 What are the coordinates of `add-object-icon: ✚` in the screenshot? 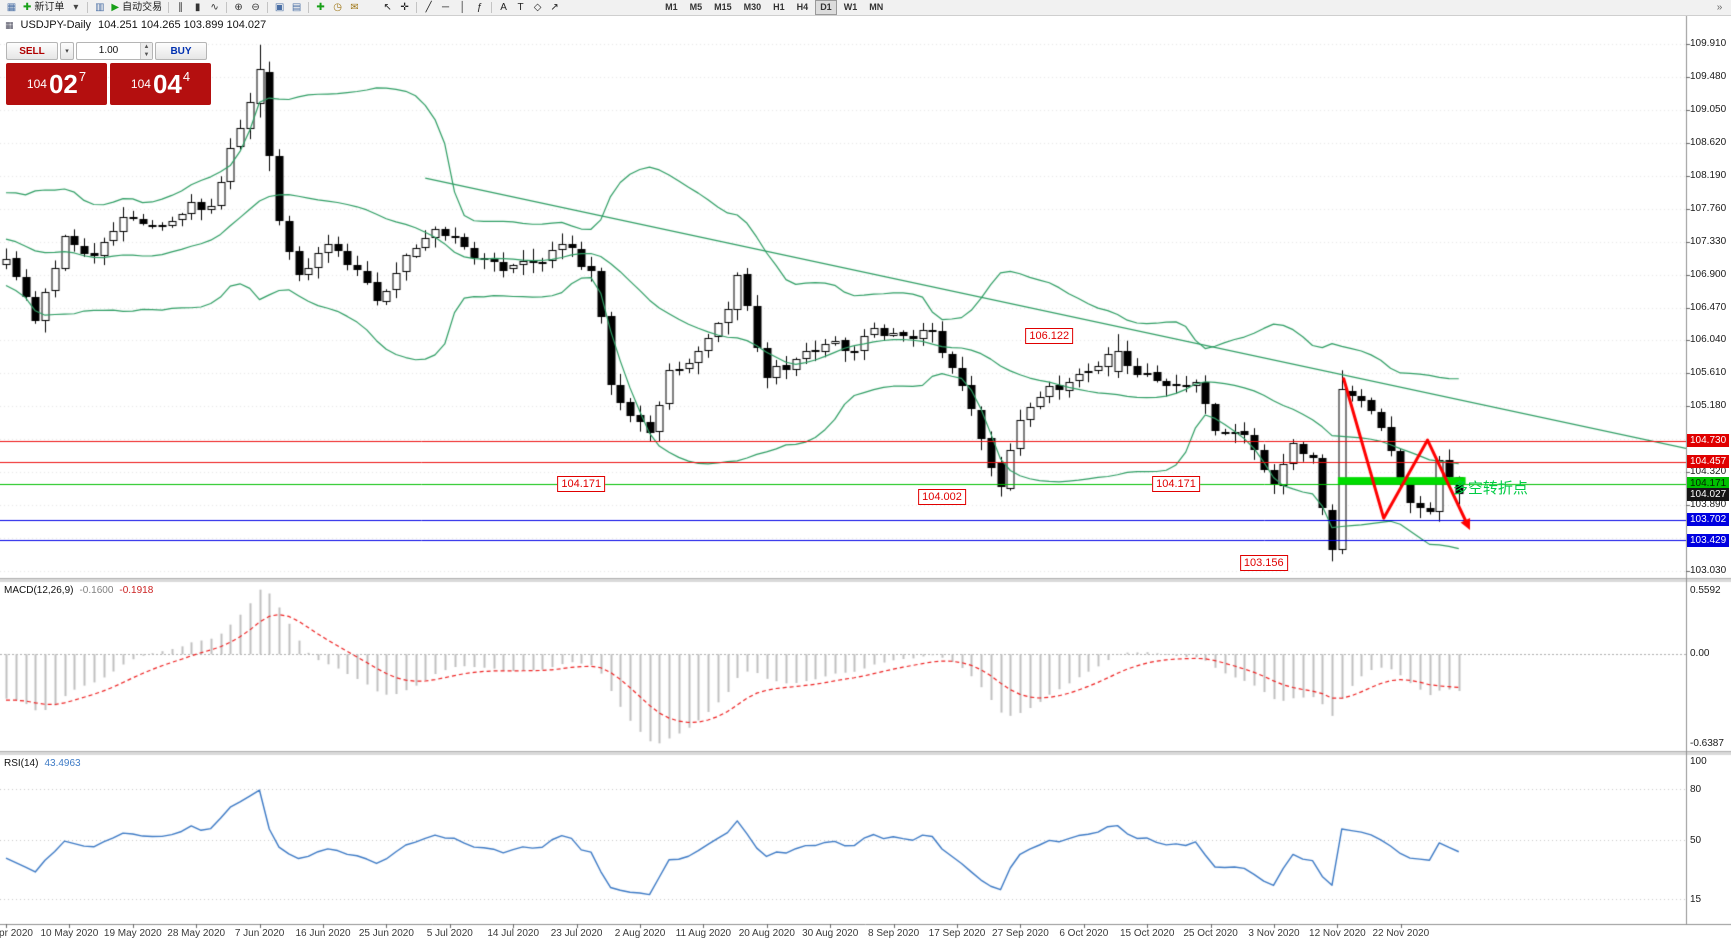 It's located at (320, 7).